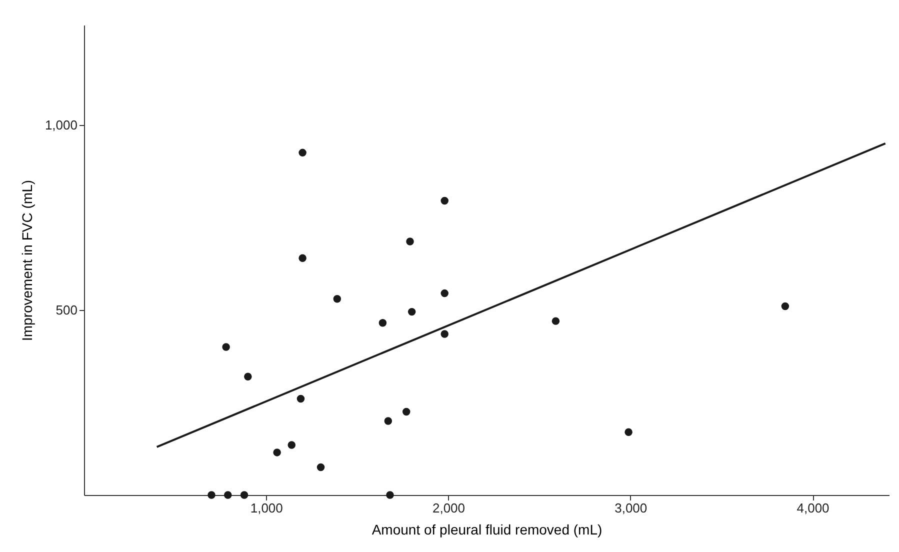 The image size is (899, 552). Describe the element at coordinates (67, 310) in the screenshot. I see `y-tick-label: 500` at that location.